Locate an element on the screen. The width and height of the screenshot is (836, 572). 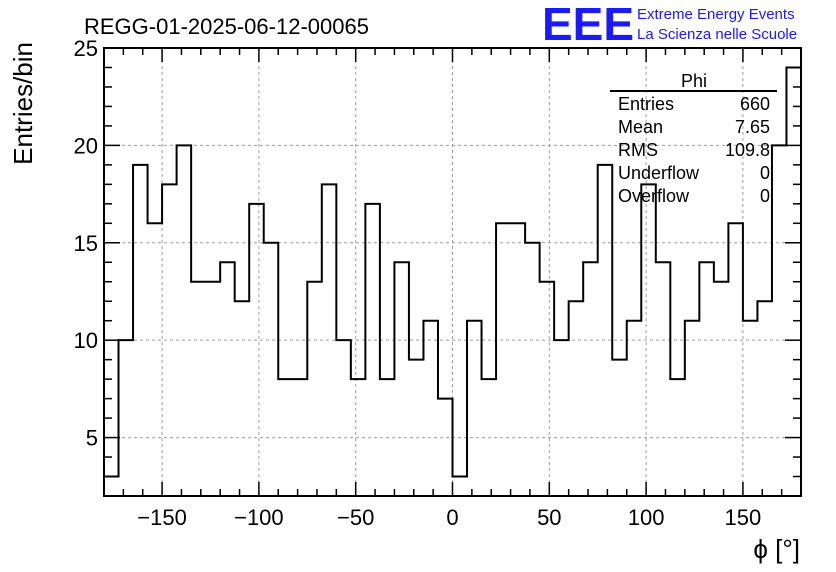
x-tick-label: 0 is located at coordinates (452, 517).